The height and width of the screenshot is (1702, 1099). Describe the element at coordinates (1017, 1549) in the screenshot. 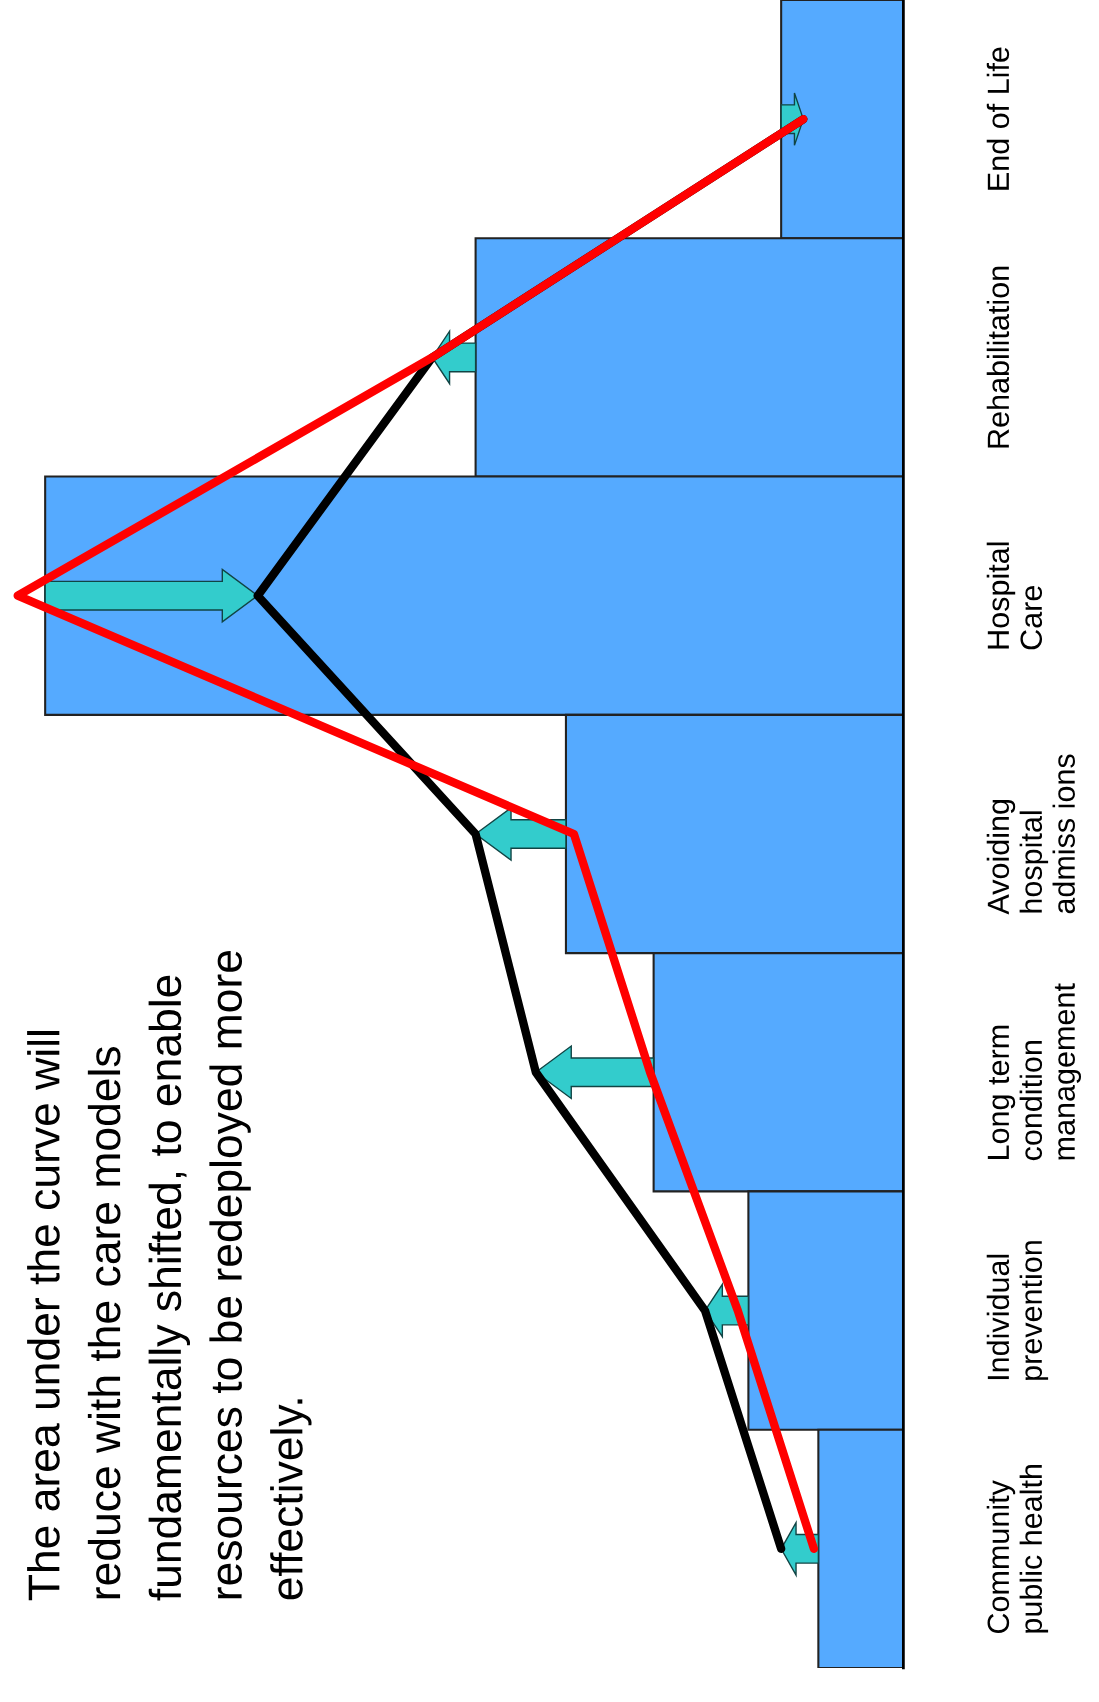

I see `y-tick-label: Community public health` at that location.